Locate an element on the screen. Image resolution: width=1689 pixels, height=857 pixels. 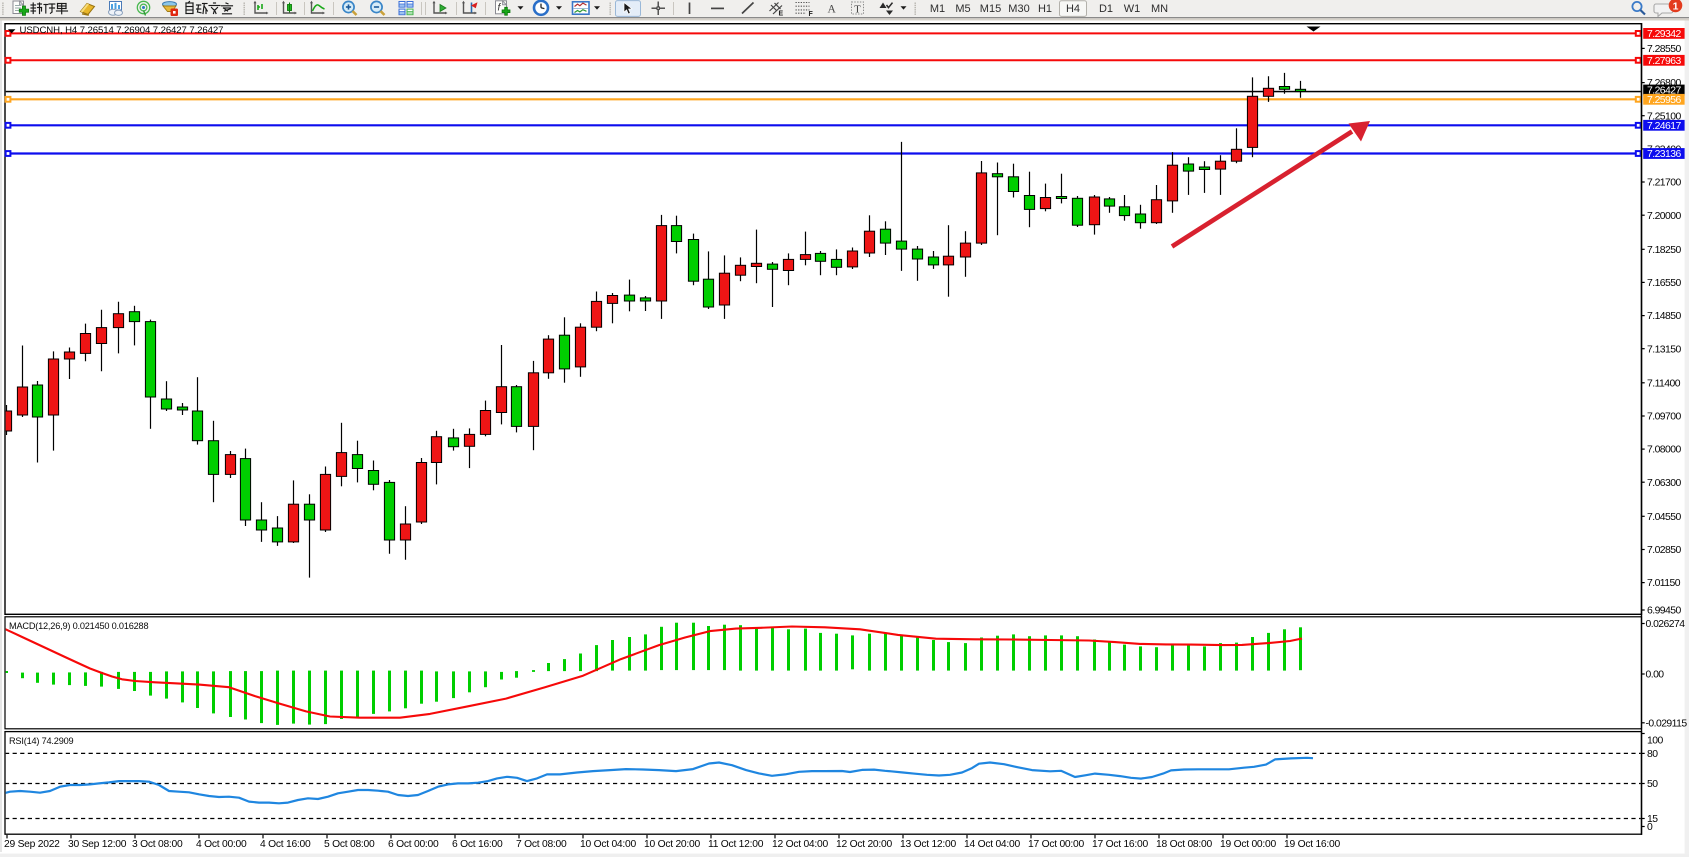
svg-text: 6.99450 is located at coordinates (1664, 611).